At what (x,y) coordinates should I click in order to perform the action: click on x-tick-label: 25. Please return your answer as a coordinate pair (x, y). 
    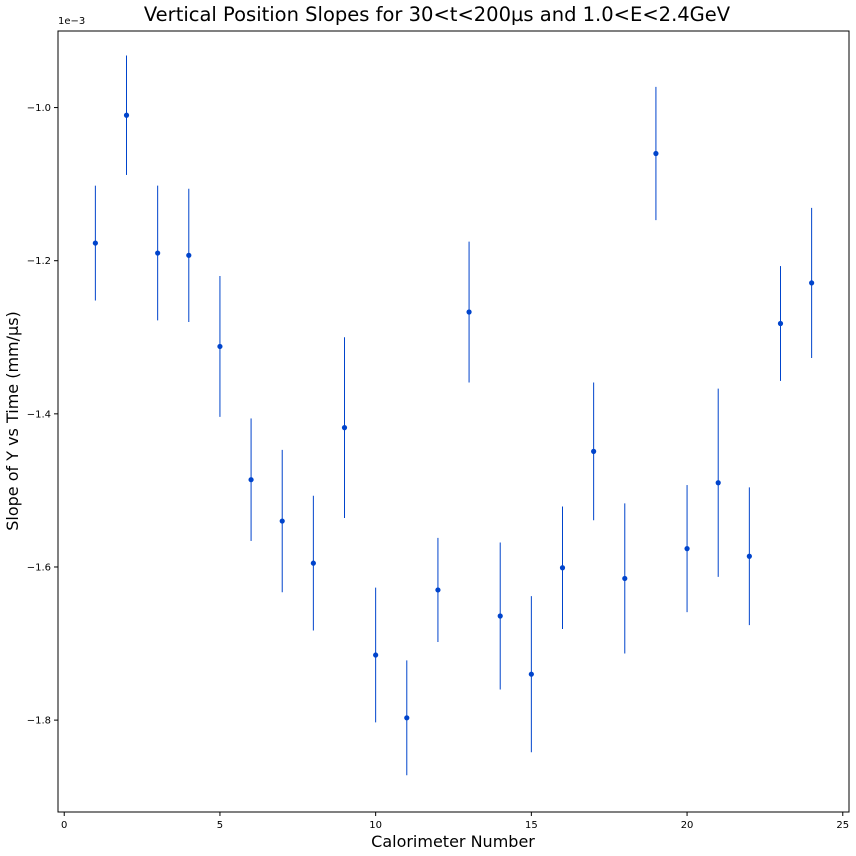
    Looking at the image, I should click on (842, 825).